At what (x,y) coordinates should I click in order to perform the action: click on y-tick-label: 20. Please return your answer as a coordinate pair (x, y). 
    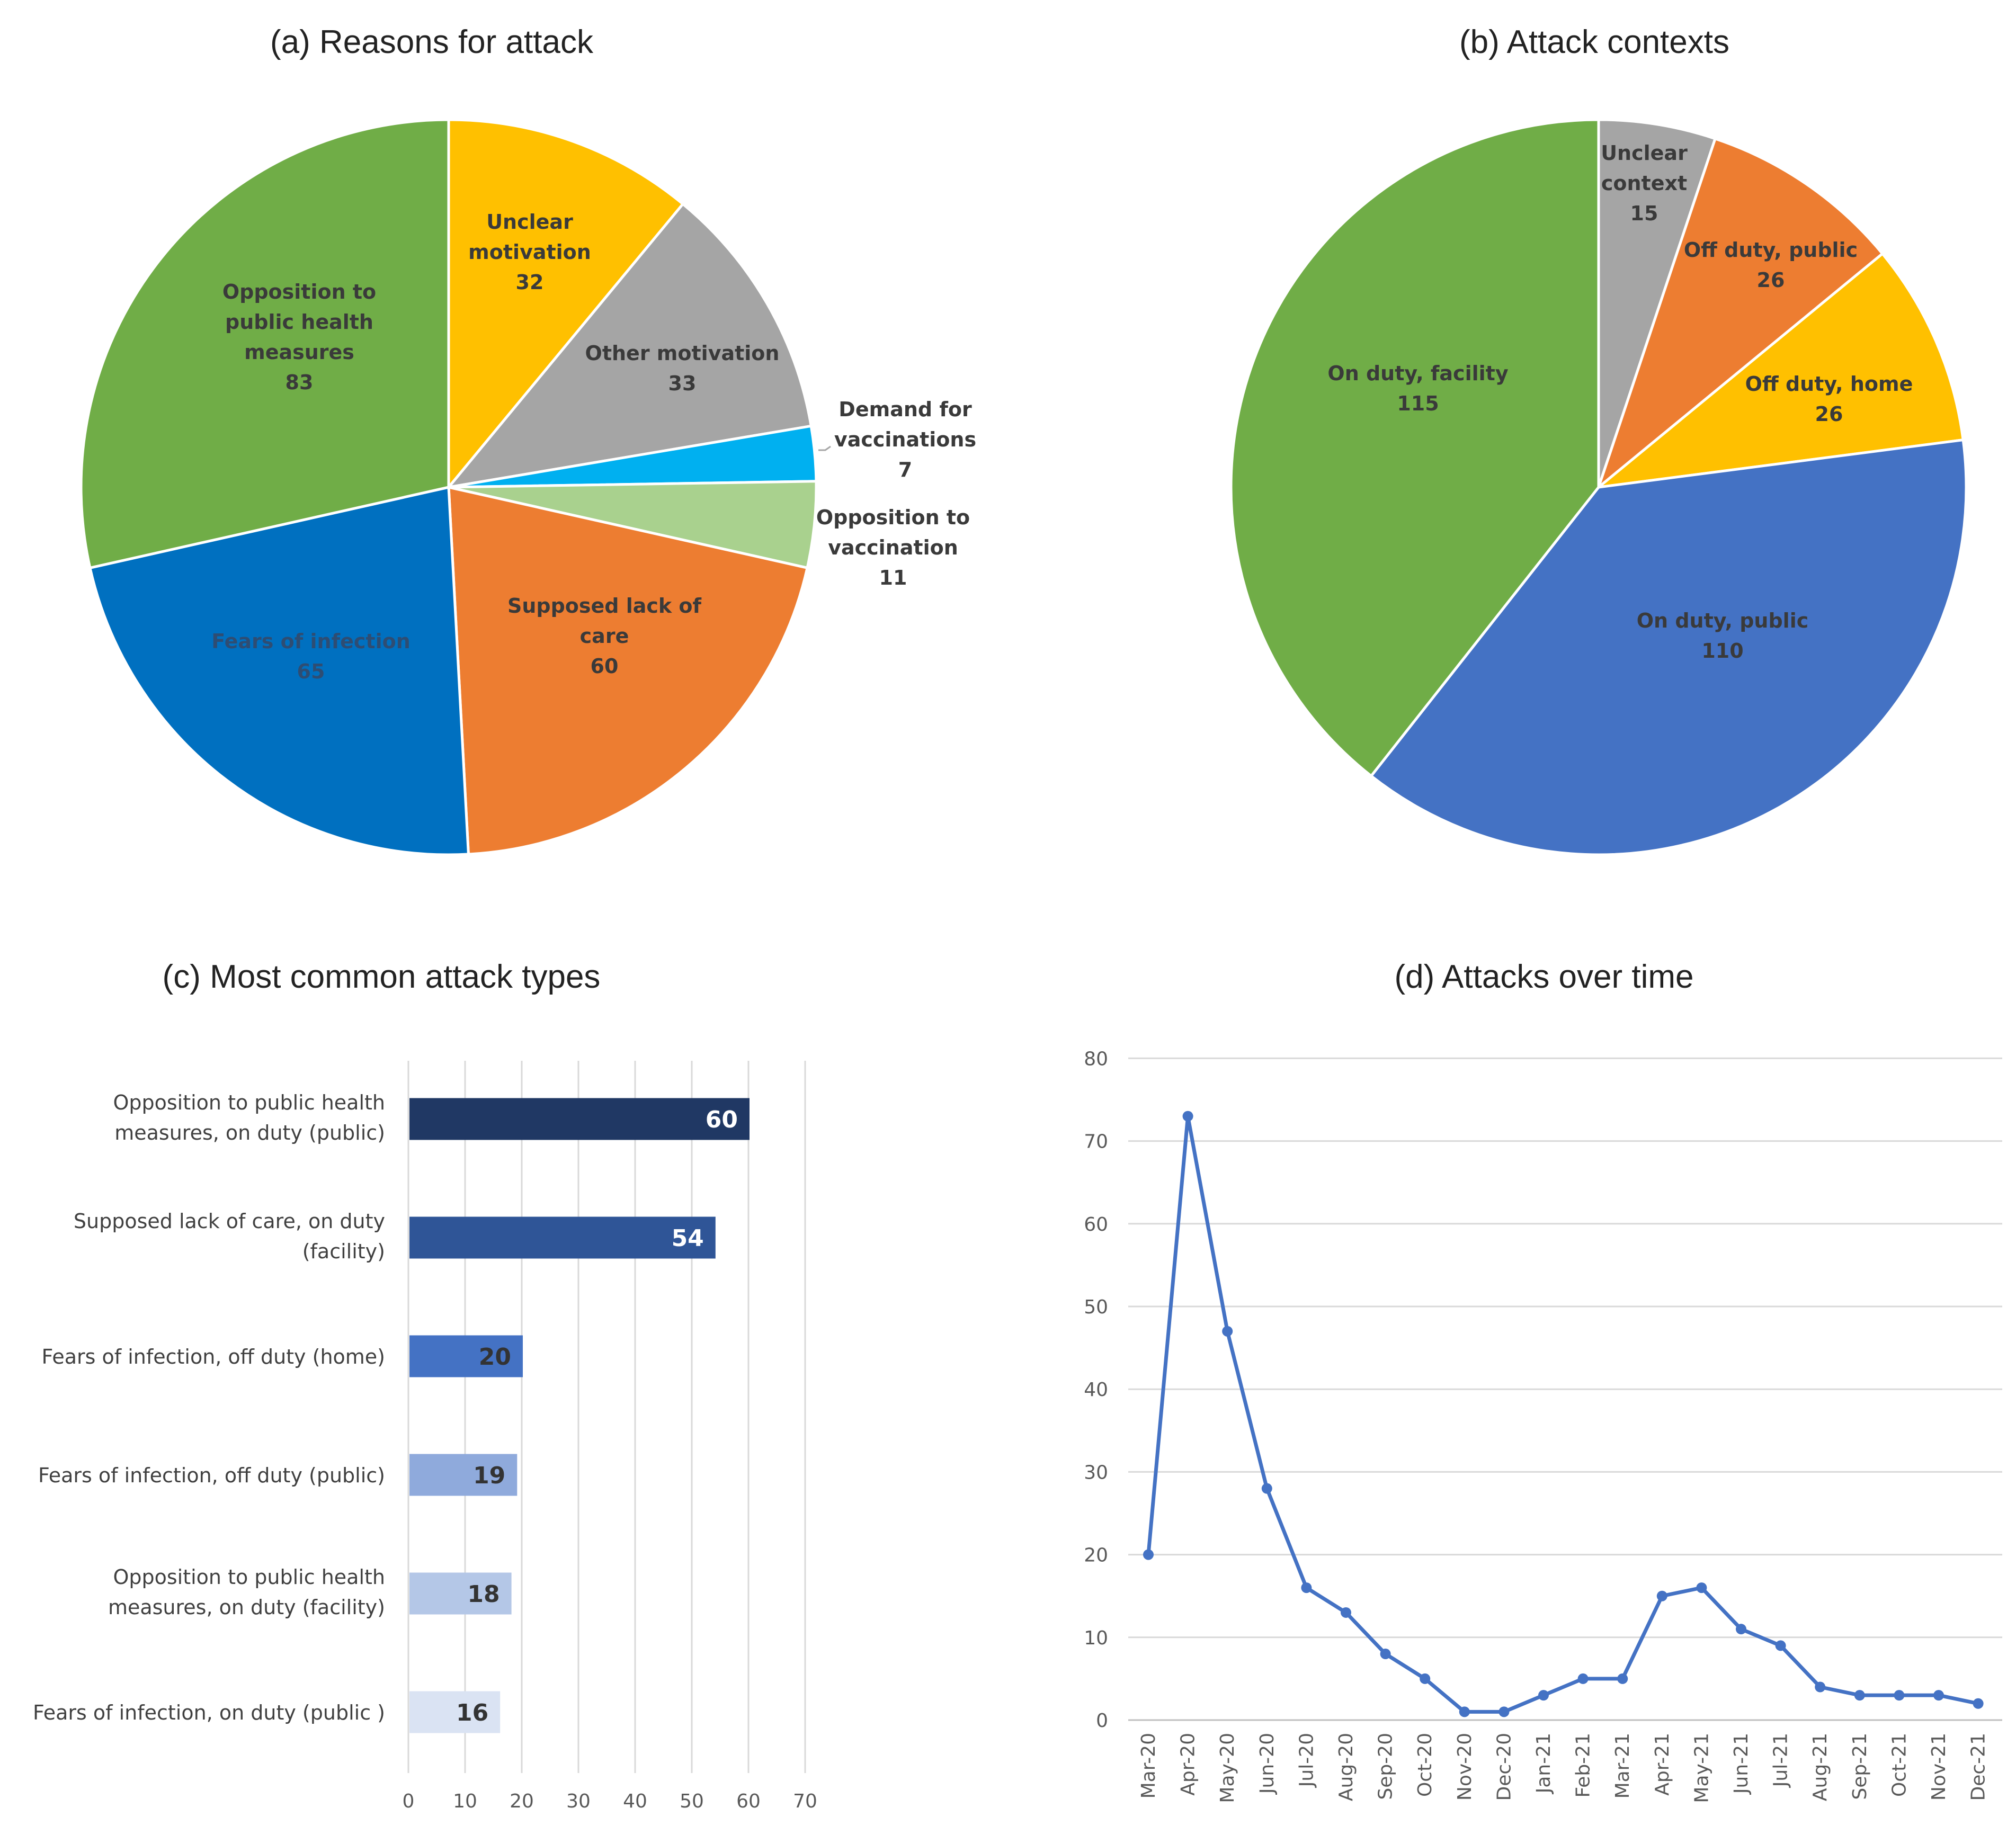
    Looking at the image, I should click on (1096, 1556).